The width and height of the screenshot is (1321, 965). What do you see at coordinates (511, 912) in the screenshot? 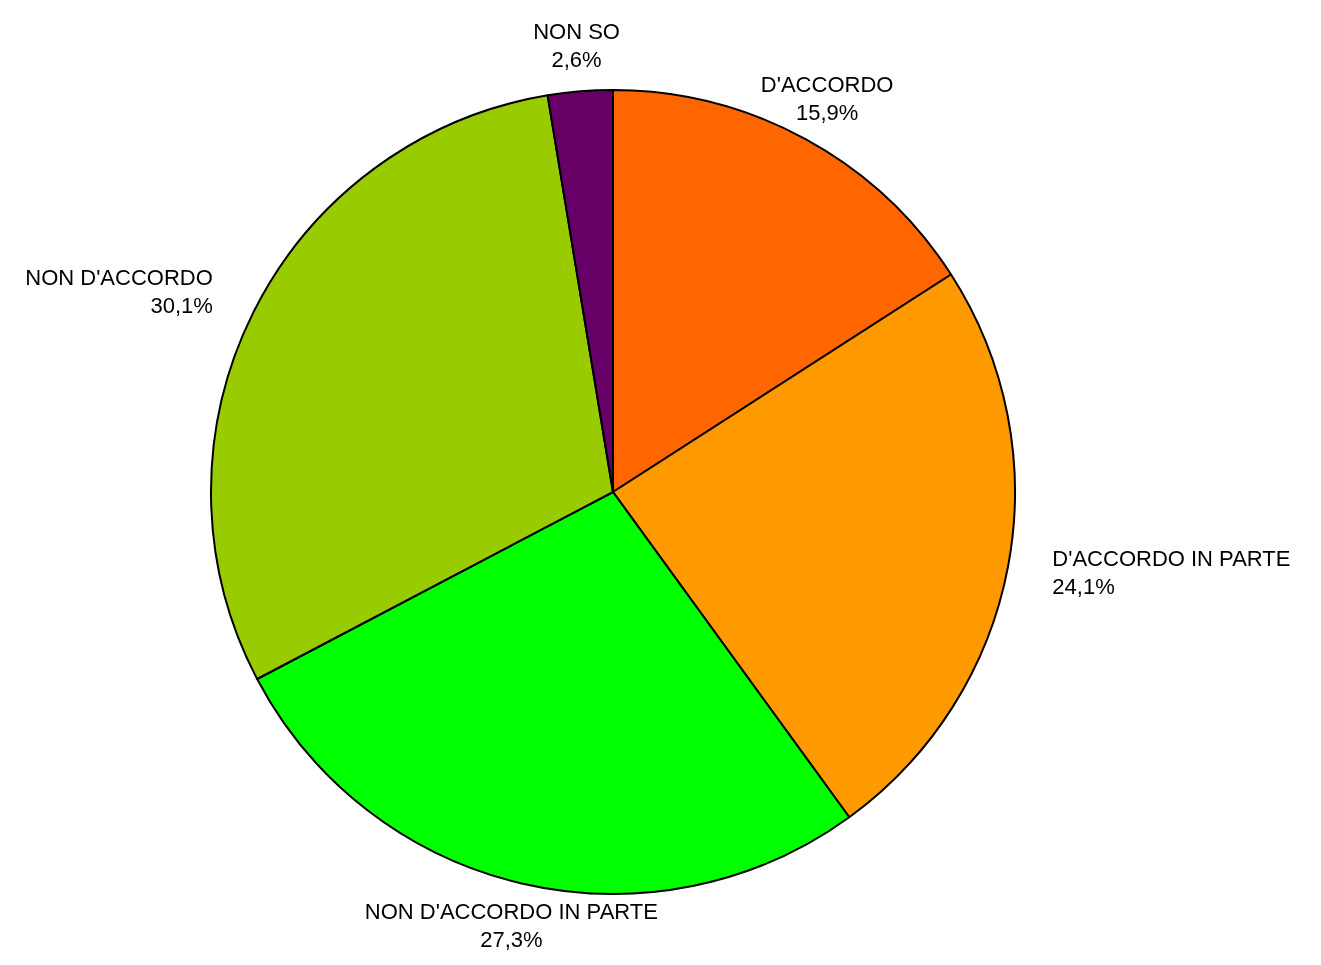
I see `slice-label: NON D'ACCORDO IN PARTE` at bounding box center [511, 912].